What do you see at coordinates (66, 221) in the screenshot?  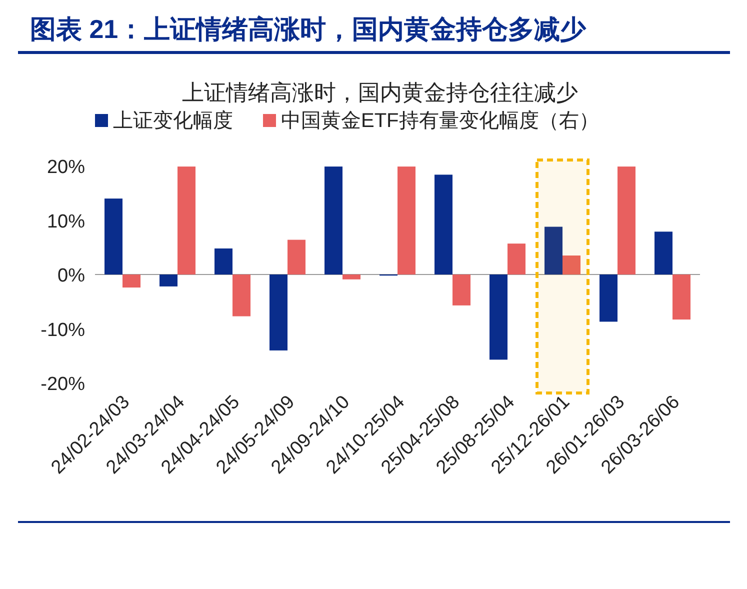 I see `y-tick-label: 10%` at bounding box center [66, 221].